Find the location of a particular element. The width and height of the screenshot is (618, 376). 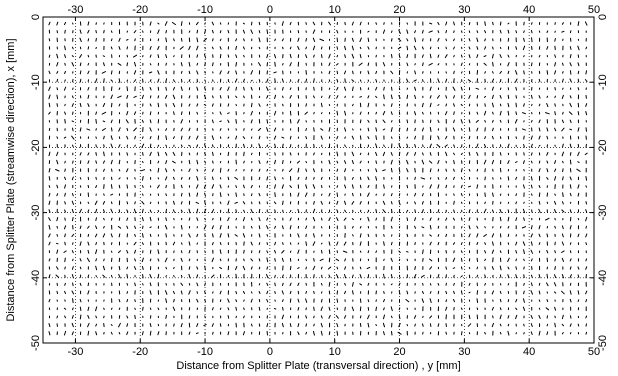

y-tick-label-left: -10 is located at coordinates (36, 82).